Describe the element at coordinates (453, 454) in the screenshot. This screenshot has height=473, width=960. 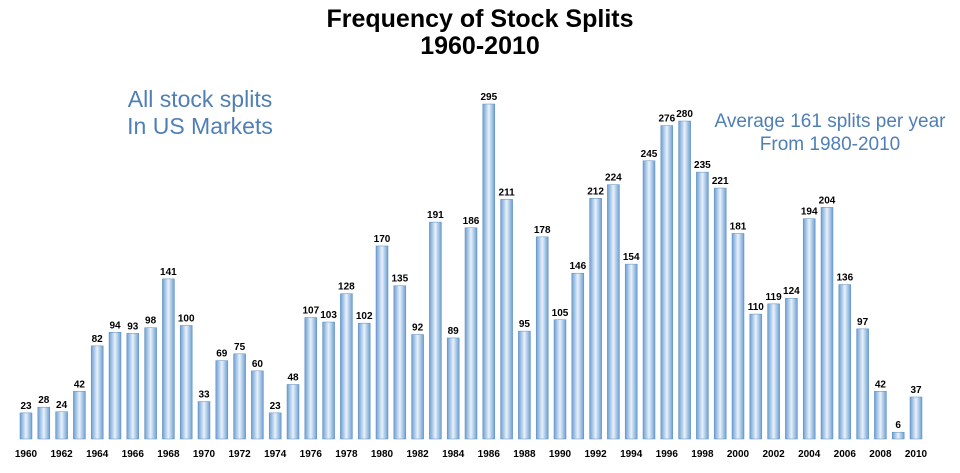
I see `x-tick-1984: 1984` at that location.